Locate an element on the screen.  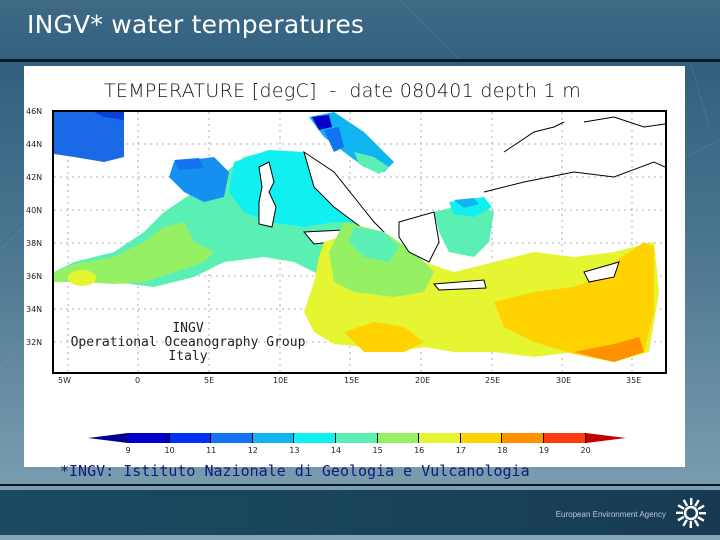
footer-divider is located at coordinates (360, 485).